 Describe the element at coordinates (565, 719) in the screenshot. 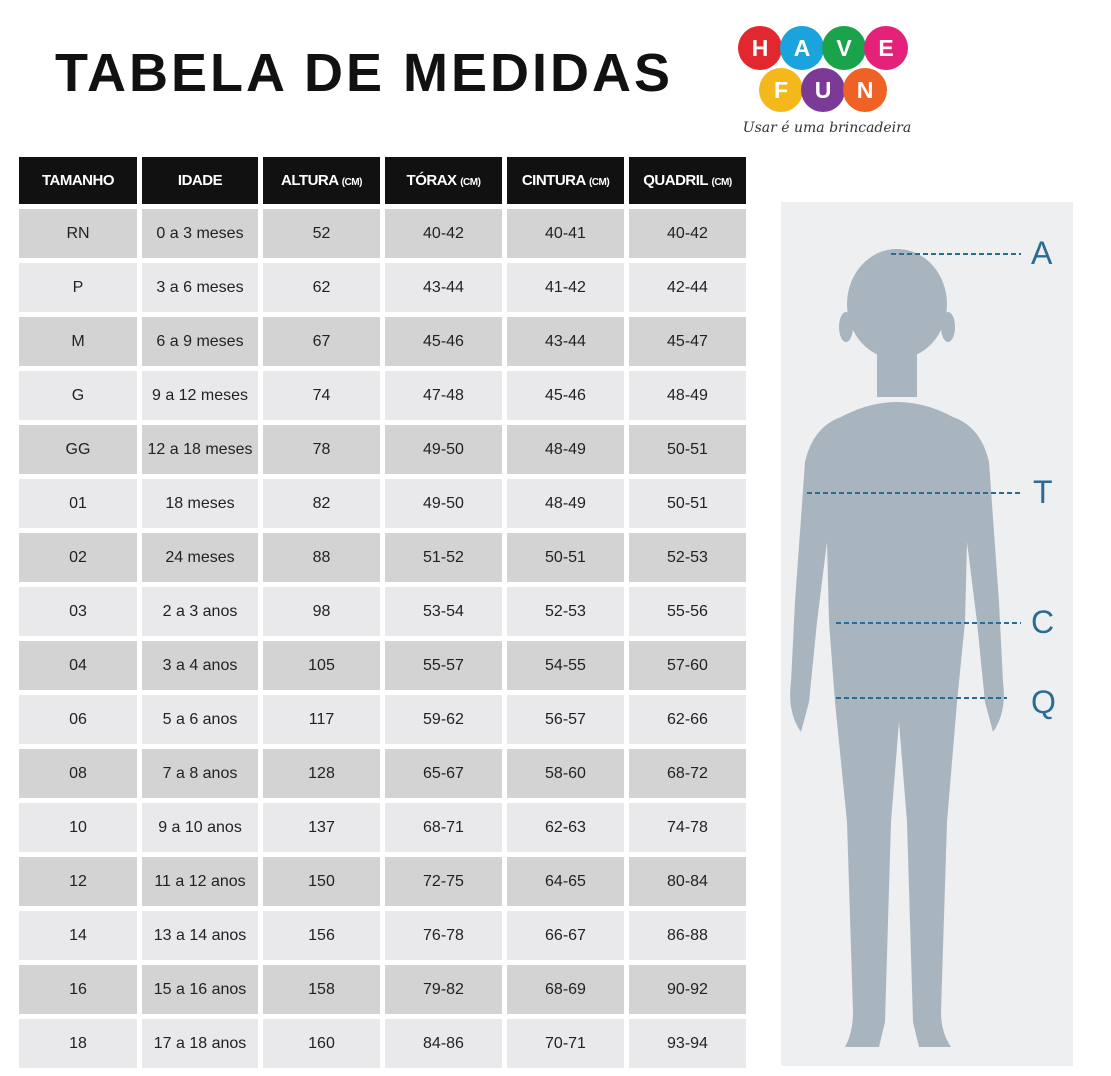

I see `table-cell: 56-57` at that location.